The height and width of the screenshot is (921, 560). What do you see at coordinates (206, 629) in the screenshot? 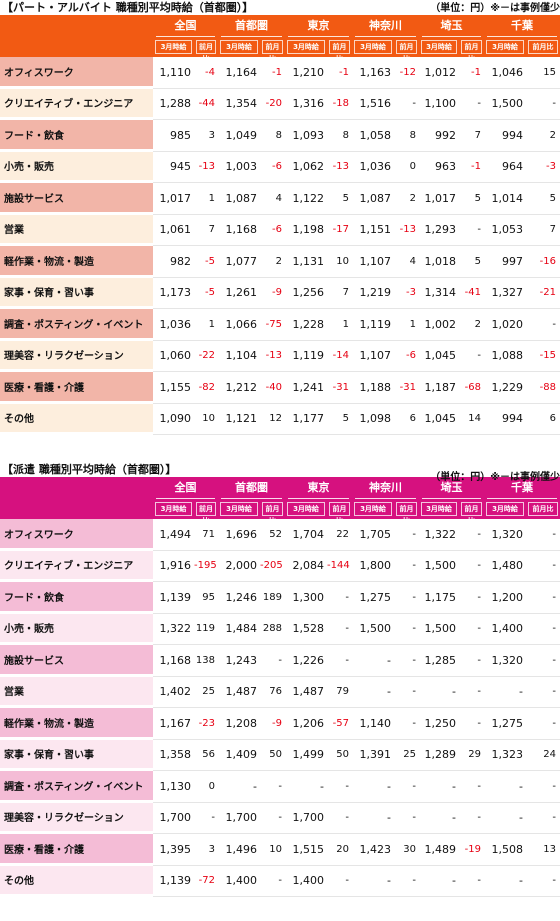
I see `change-cell: 119` at bounding box center [206, 629].